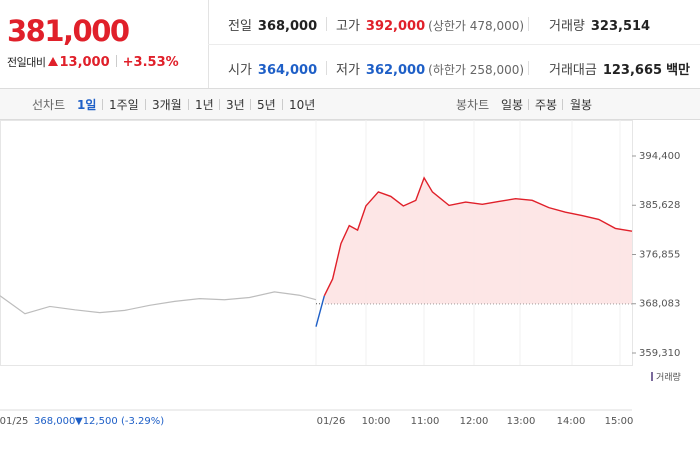 This screenshot has width=700, height=450. I want to click on y-tick-label: 368,083, so click(659, 304).